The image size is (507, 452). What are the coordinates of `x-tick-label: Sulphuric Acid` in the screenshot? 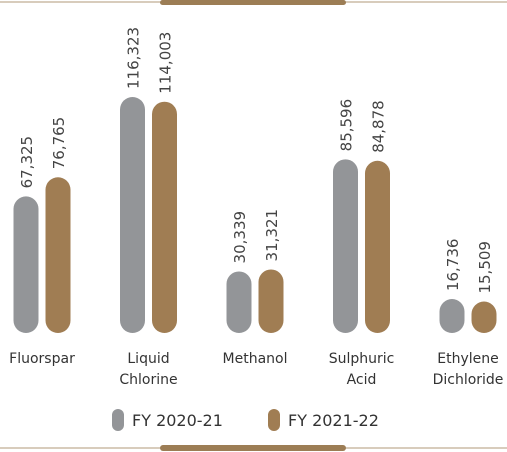 It's located at (362, 369).